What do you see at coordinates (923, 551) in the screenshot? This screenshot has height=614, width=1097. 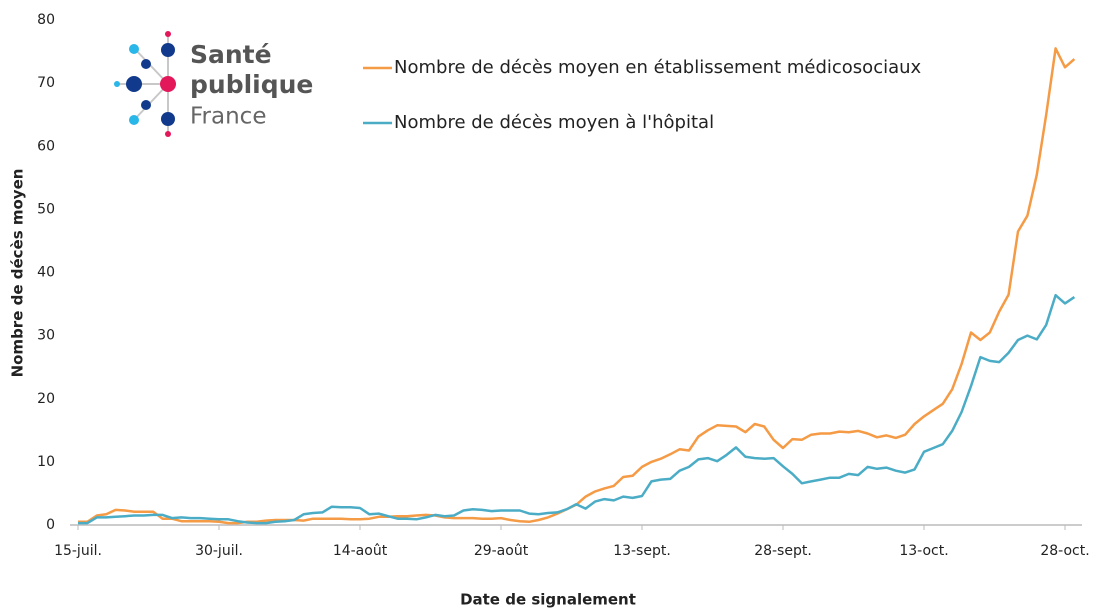 I see `x-tick-label: 13-oct.` at bounding box center [923, 551].